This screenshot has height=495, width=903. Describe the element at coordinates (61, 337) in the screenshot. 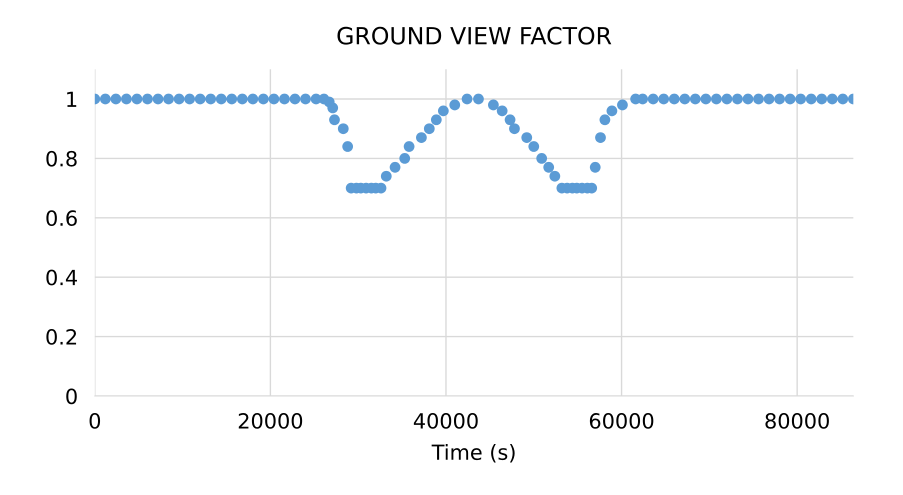

I see `y-tick-label: 0.2` at that location.